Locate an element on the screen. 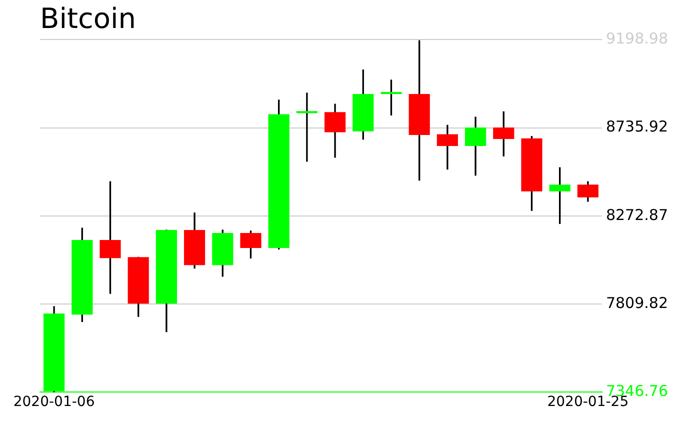 The width and height of the screenshot is (676, 431). y-tick-label: 7809.82 is located at coordinates (637, 303).